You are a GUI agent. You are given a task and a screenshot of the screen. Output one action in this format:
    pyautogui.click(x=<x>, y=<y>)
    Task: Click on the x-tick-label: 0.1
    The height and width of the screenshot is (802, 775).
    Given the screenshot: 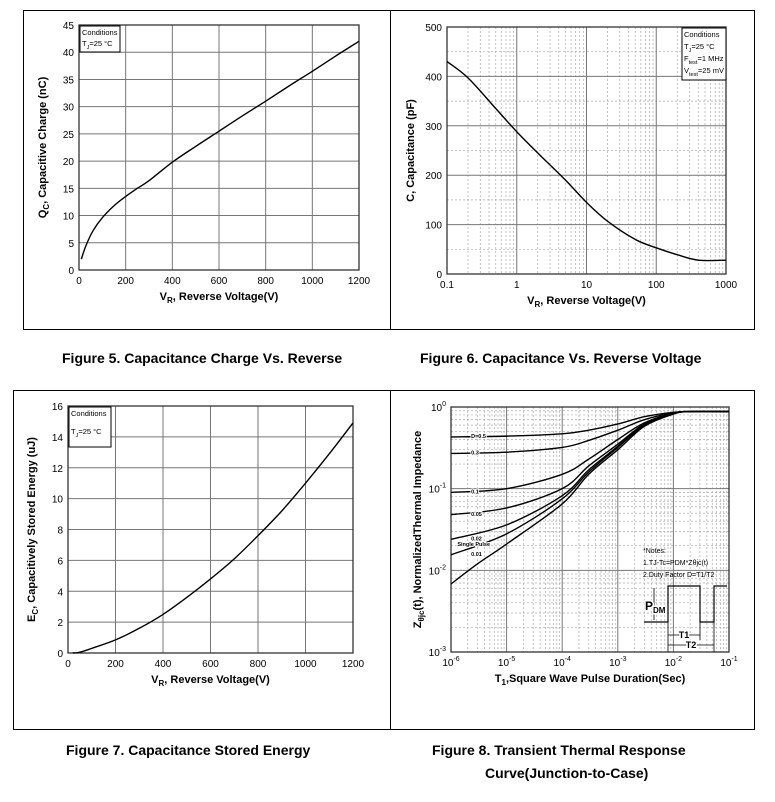 What is the action you would take?
    pyautogui.click(x=447, y=285)
    